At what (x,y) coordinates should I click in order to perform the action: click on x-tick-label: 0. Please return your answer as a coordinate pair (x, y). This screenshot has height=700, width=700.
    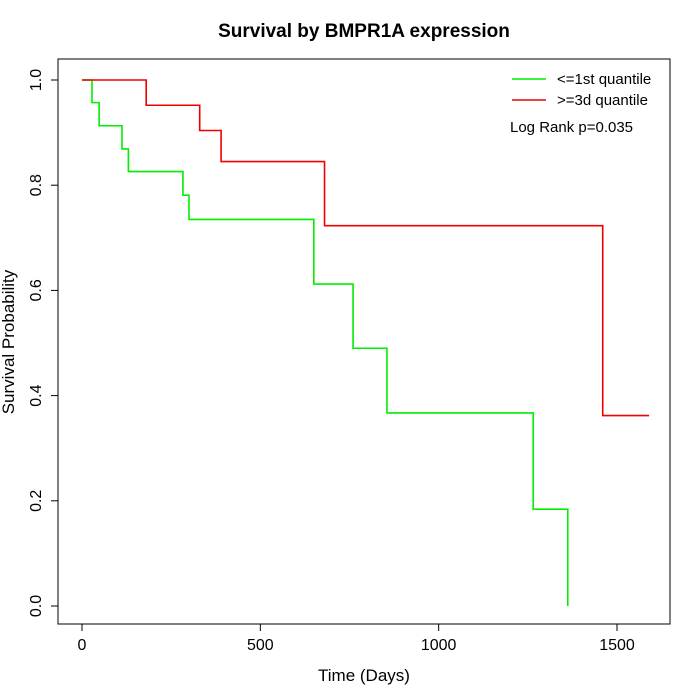
    Looking at the image, I should click on (82, 645).